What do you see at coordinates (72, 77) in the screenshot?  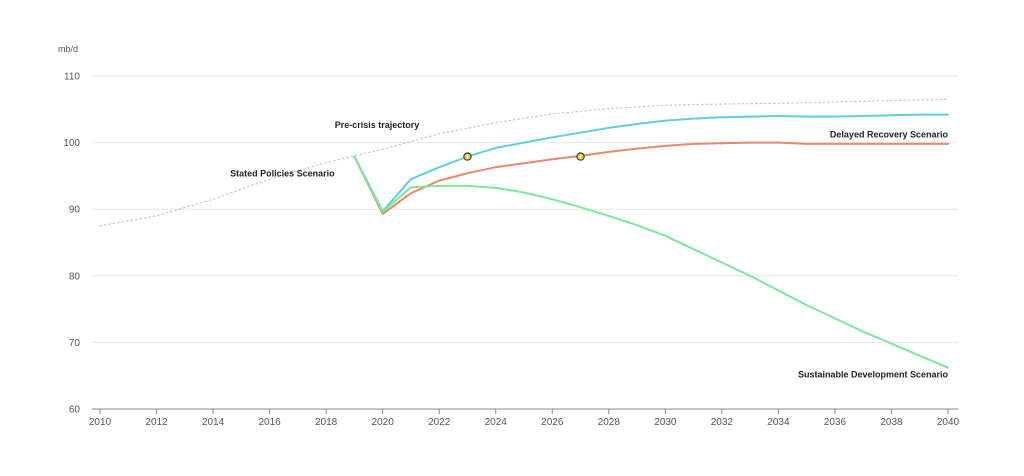 I see `y-tick-label: 110` at bounding box center [72, 77].